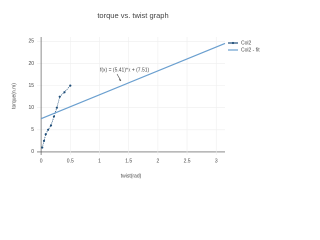  What do you see at coordinates (99, 161) in the screenshot?
I see `x-tick-label: 1` at bounding box center [99, 161].